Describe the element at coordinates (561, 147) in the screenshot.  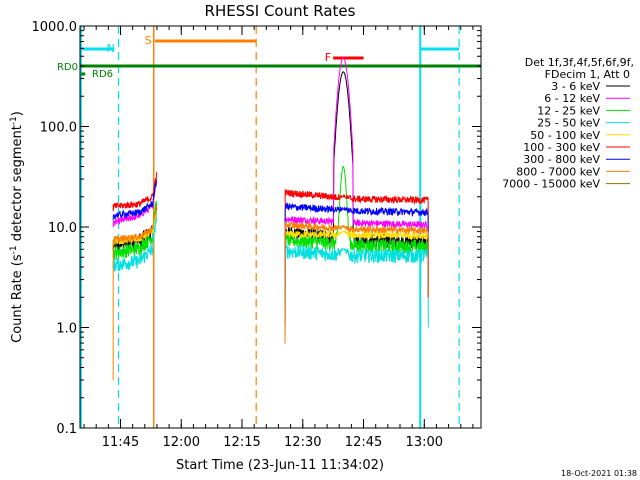
I see `legend-entry-label: 100 - 300 keV` at that location.